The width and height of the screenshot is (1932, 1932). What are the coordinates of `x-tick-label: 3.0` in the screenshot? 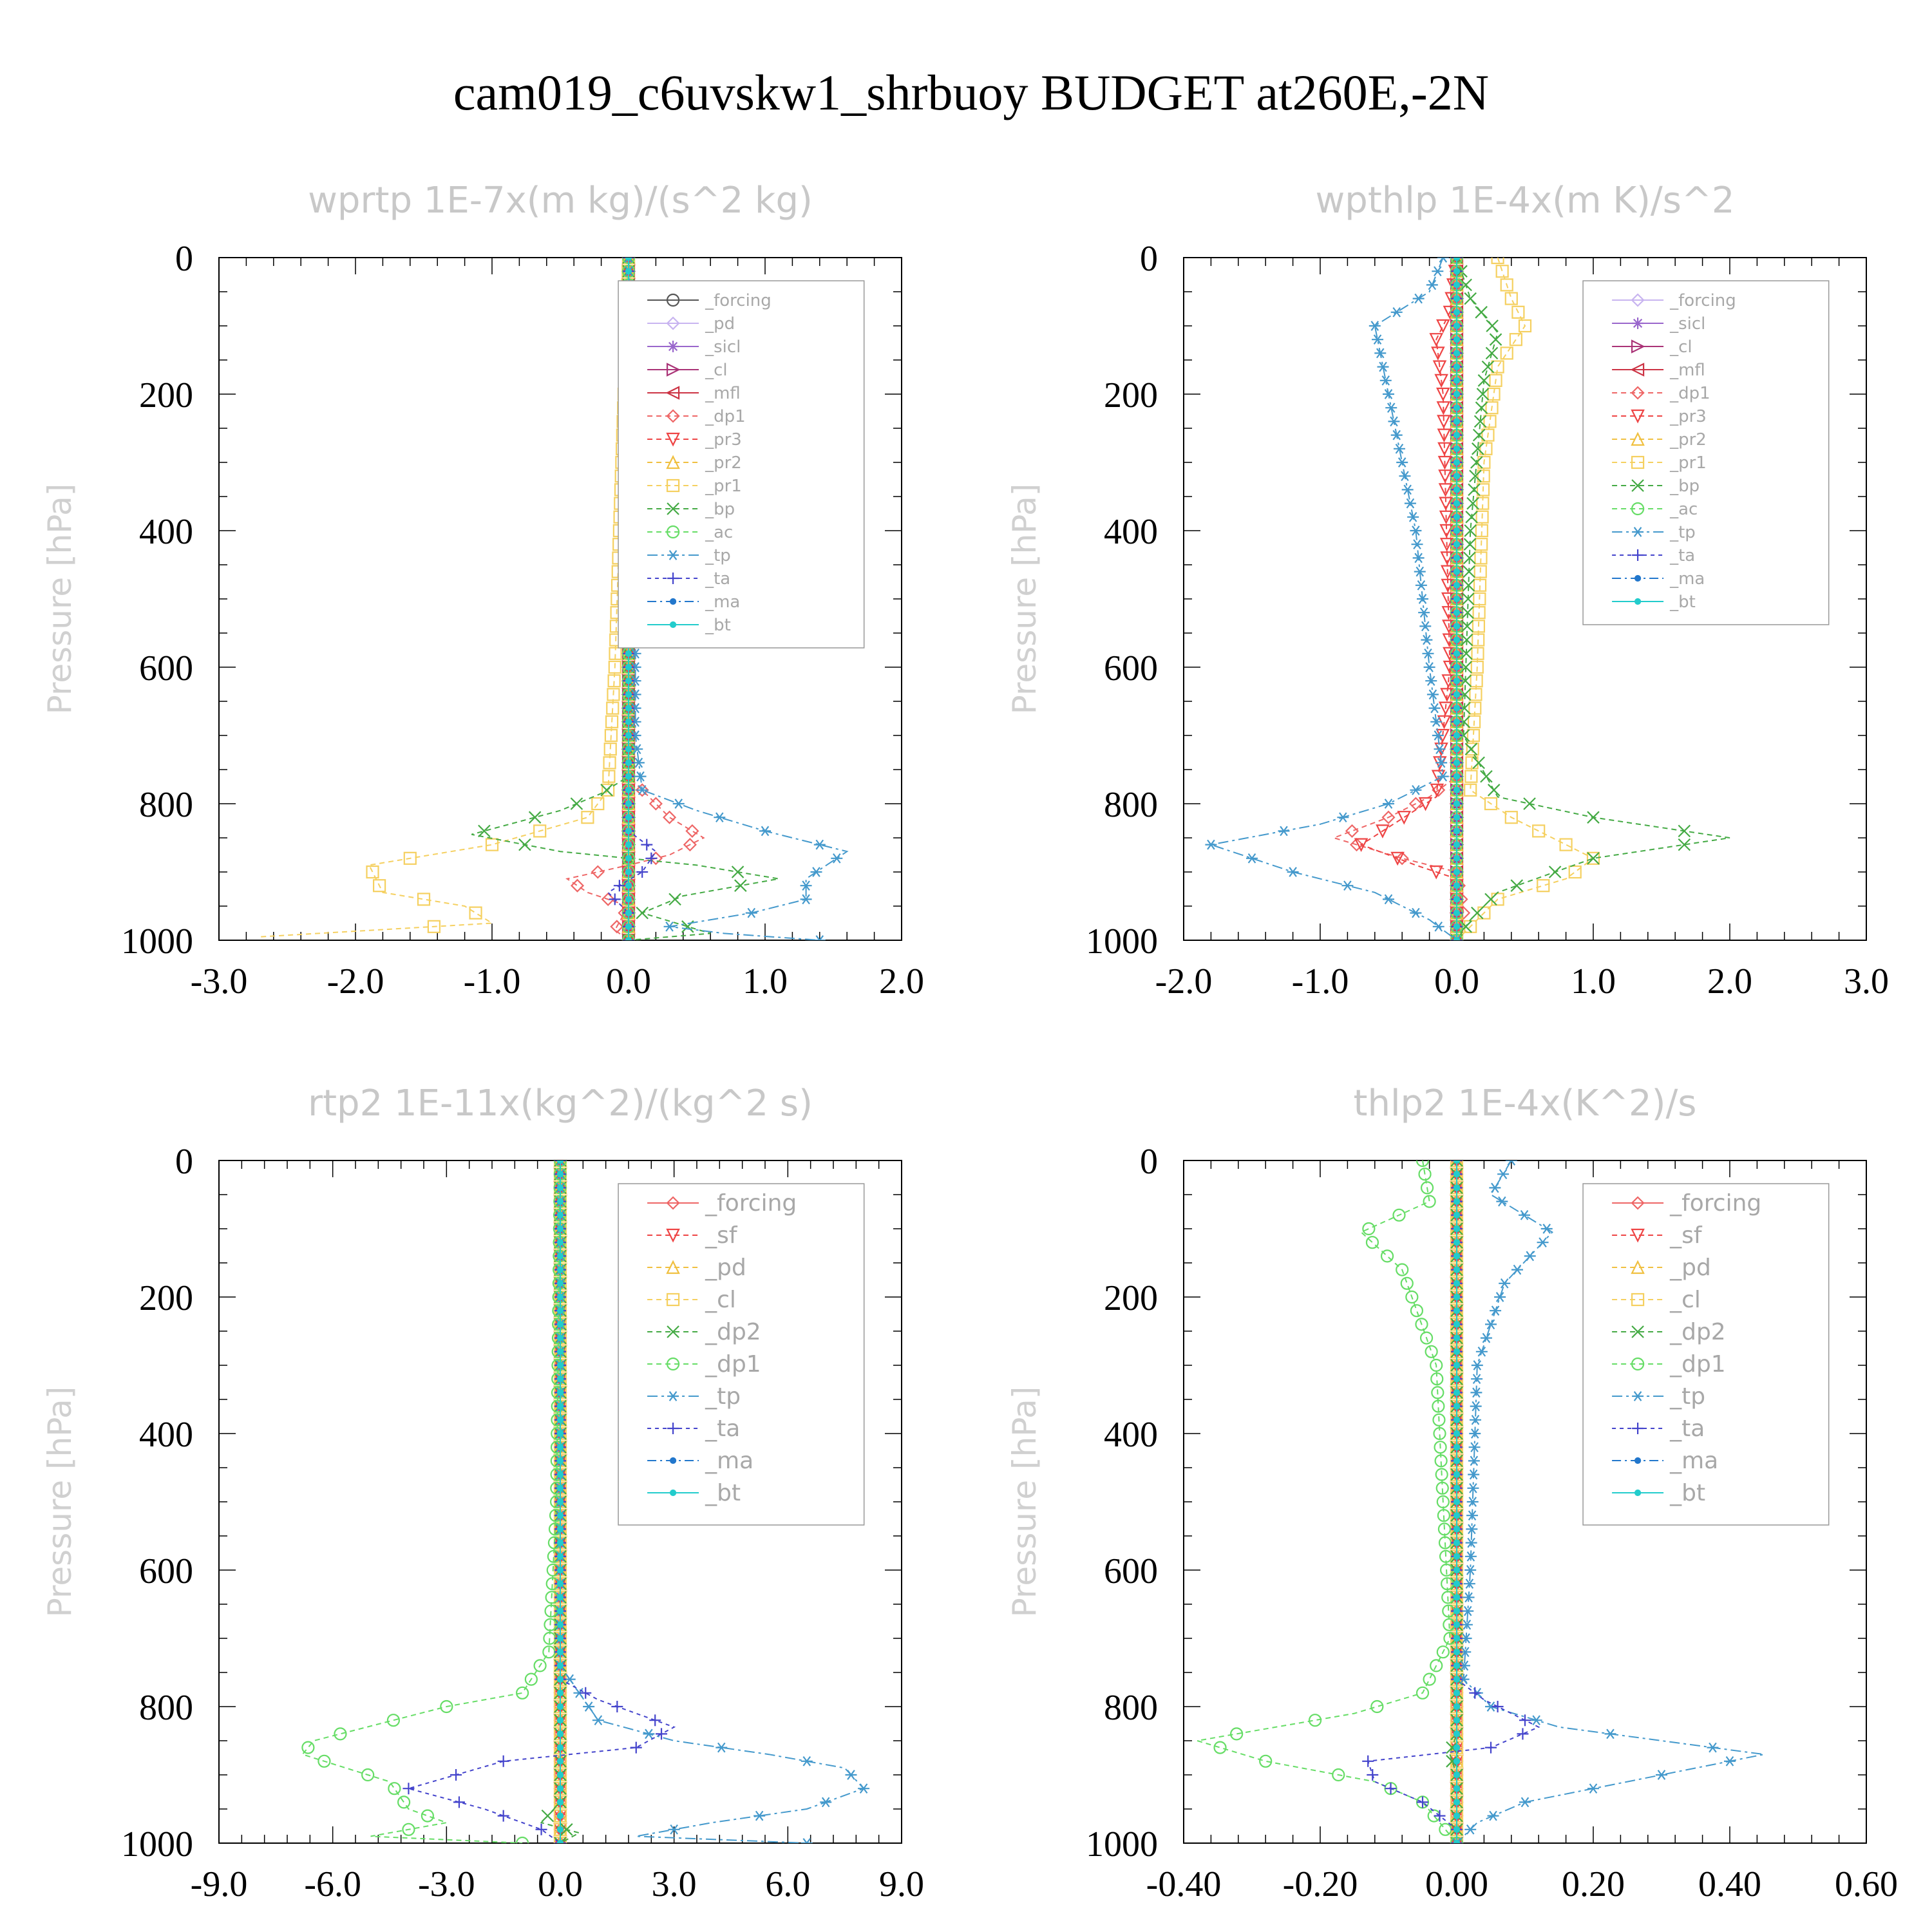 It's located at (675, 1884).